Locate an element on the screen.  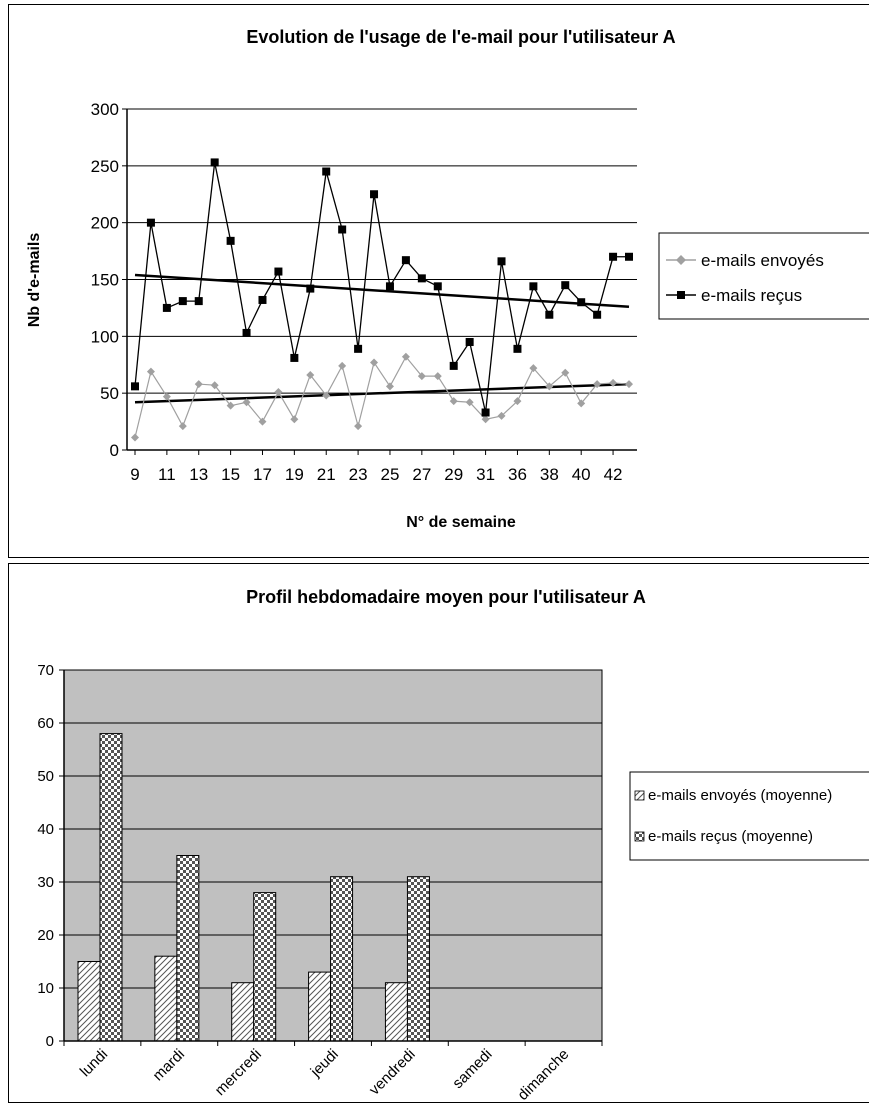
x-tick-label: 9 is located at coordinates (134, 474).